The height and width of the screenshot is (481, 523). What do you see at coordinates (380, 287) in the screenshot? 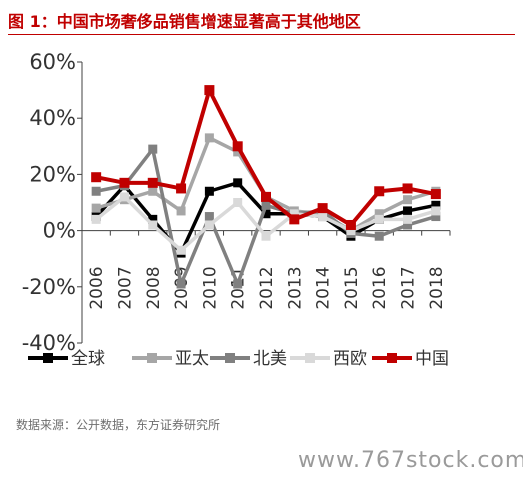
I see `x-tick-label: 2016` at bounding box center [380, 287].